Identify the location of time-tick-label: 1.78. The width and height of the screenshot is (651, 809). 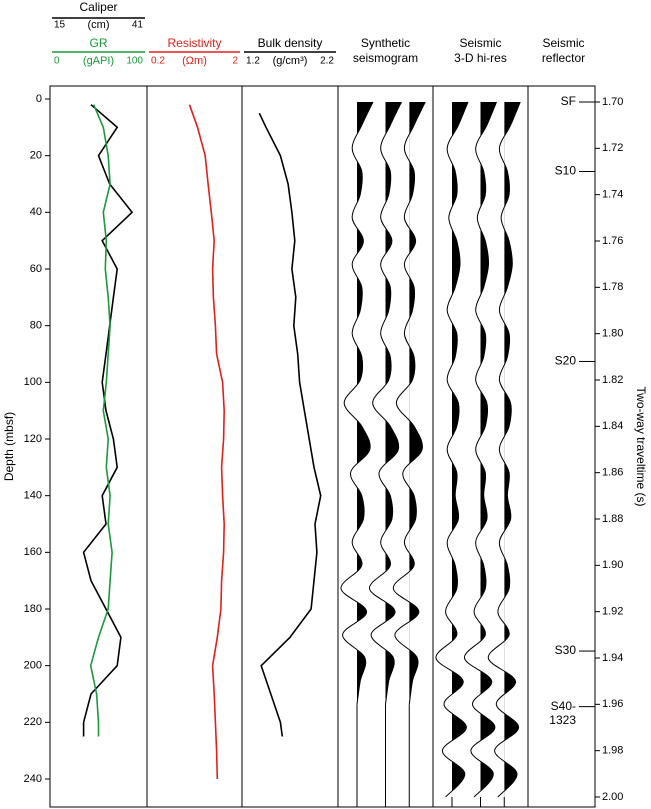
(612, 287).